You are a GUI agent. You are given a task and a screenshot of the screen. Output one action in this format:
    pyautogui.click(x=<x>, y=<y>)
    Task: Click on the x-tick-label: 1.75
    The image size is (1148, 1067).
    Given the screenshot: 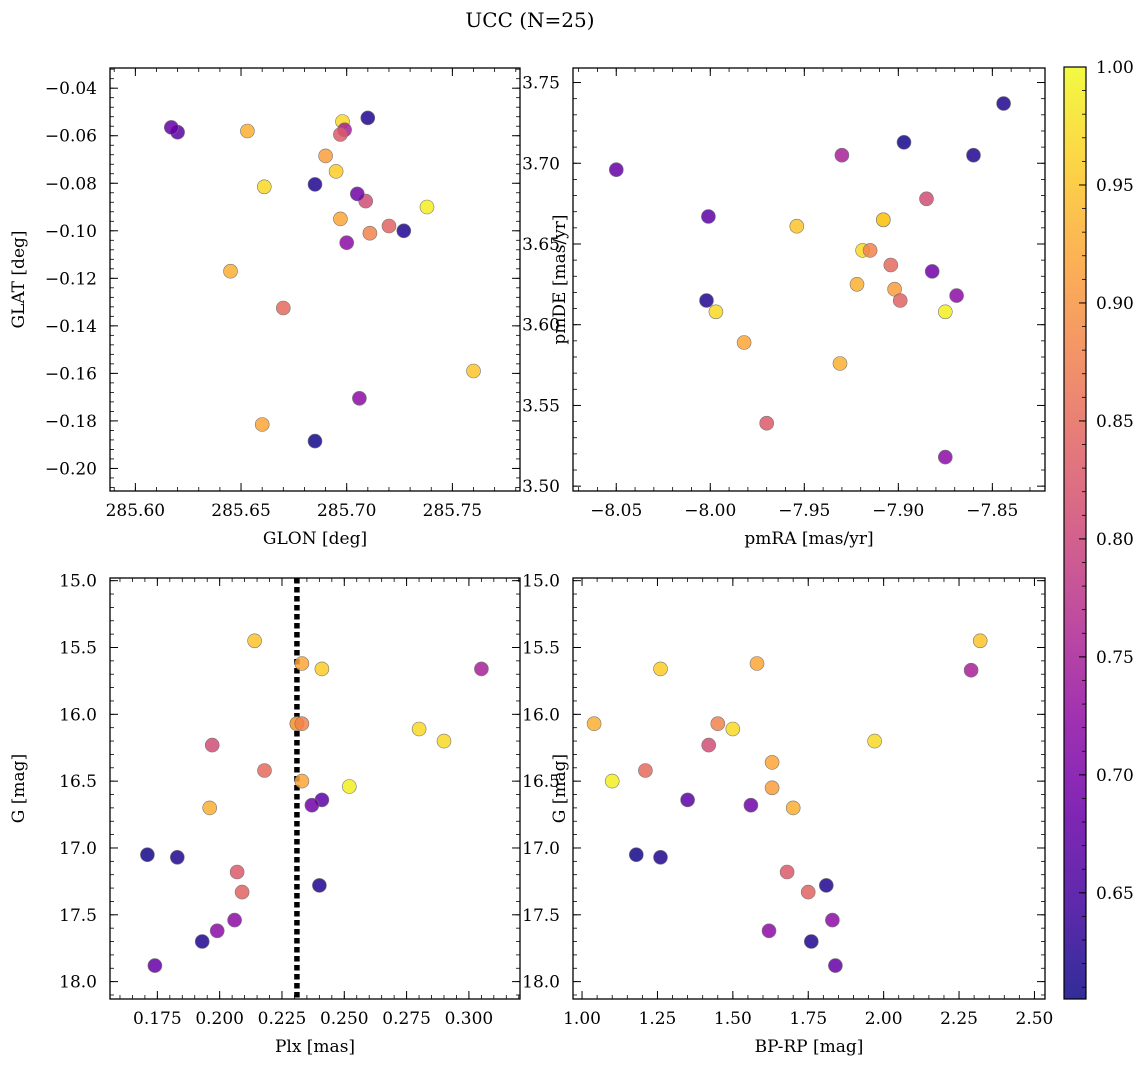 What is the action you would take?
    pyautogui.click(x=808, y=1019)
    